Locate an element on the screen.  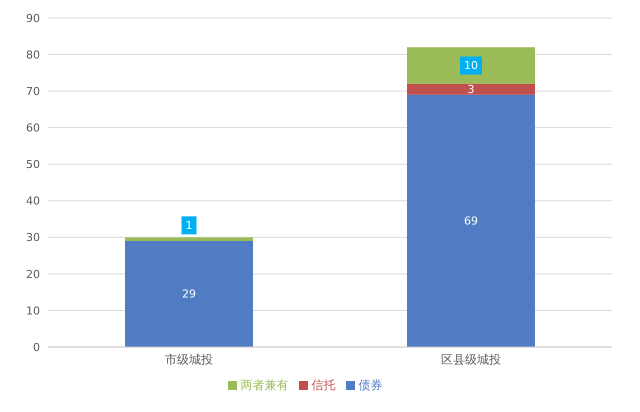
y-tick-label: 20 is located at coordinates (33, 274).